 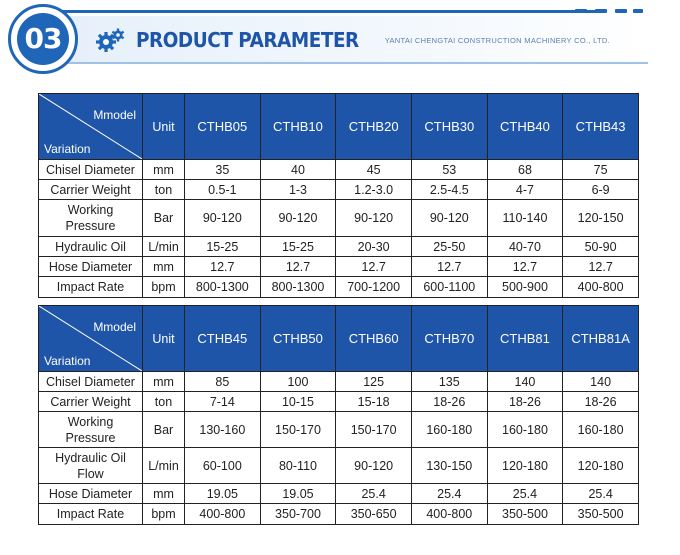 What do you see at coordinates (298, 189) in the screenshot?
I see `table-cell: 1-3` at bounding box center [298, 189].